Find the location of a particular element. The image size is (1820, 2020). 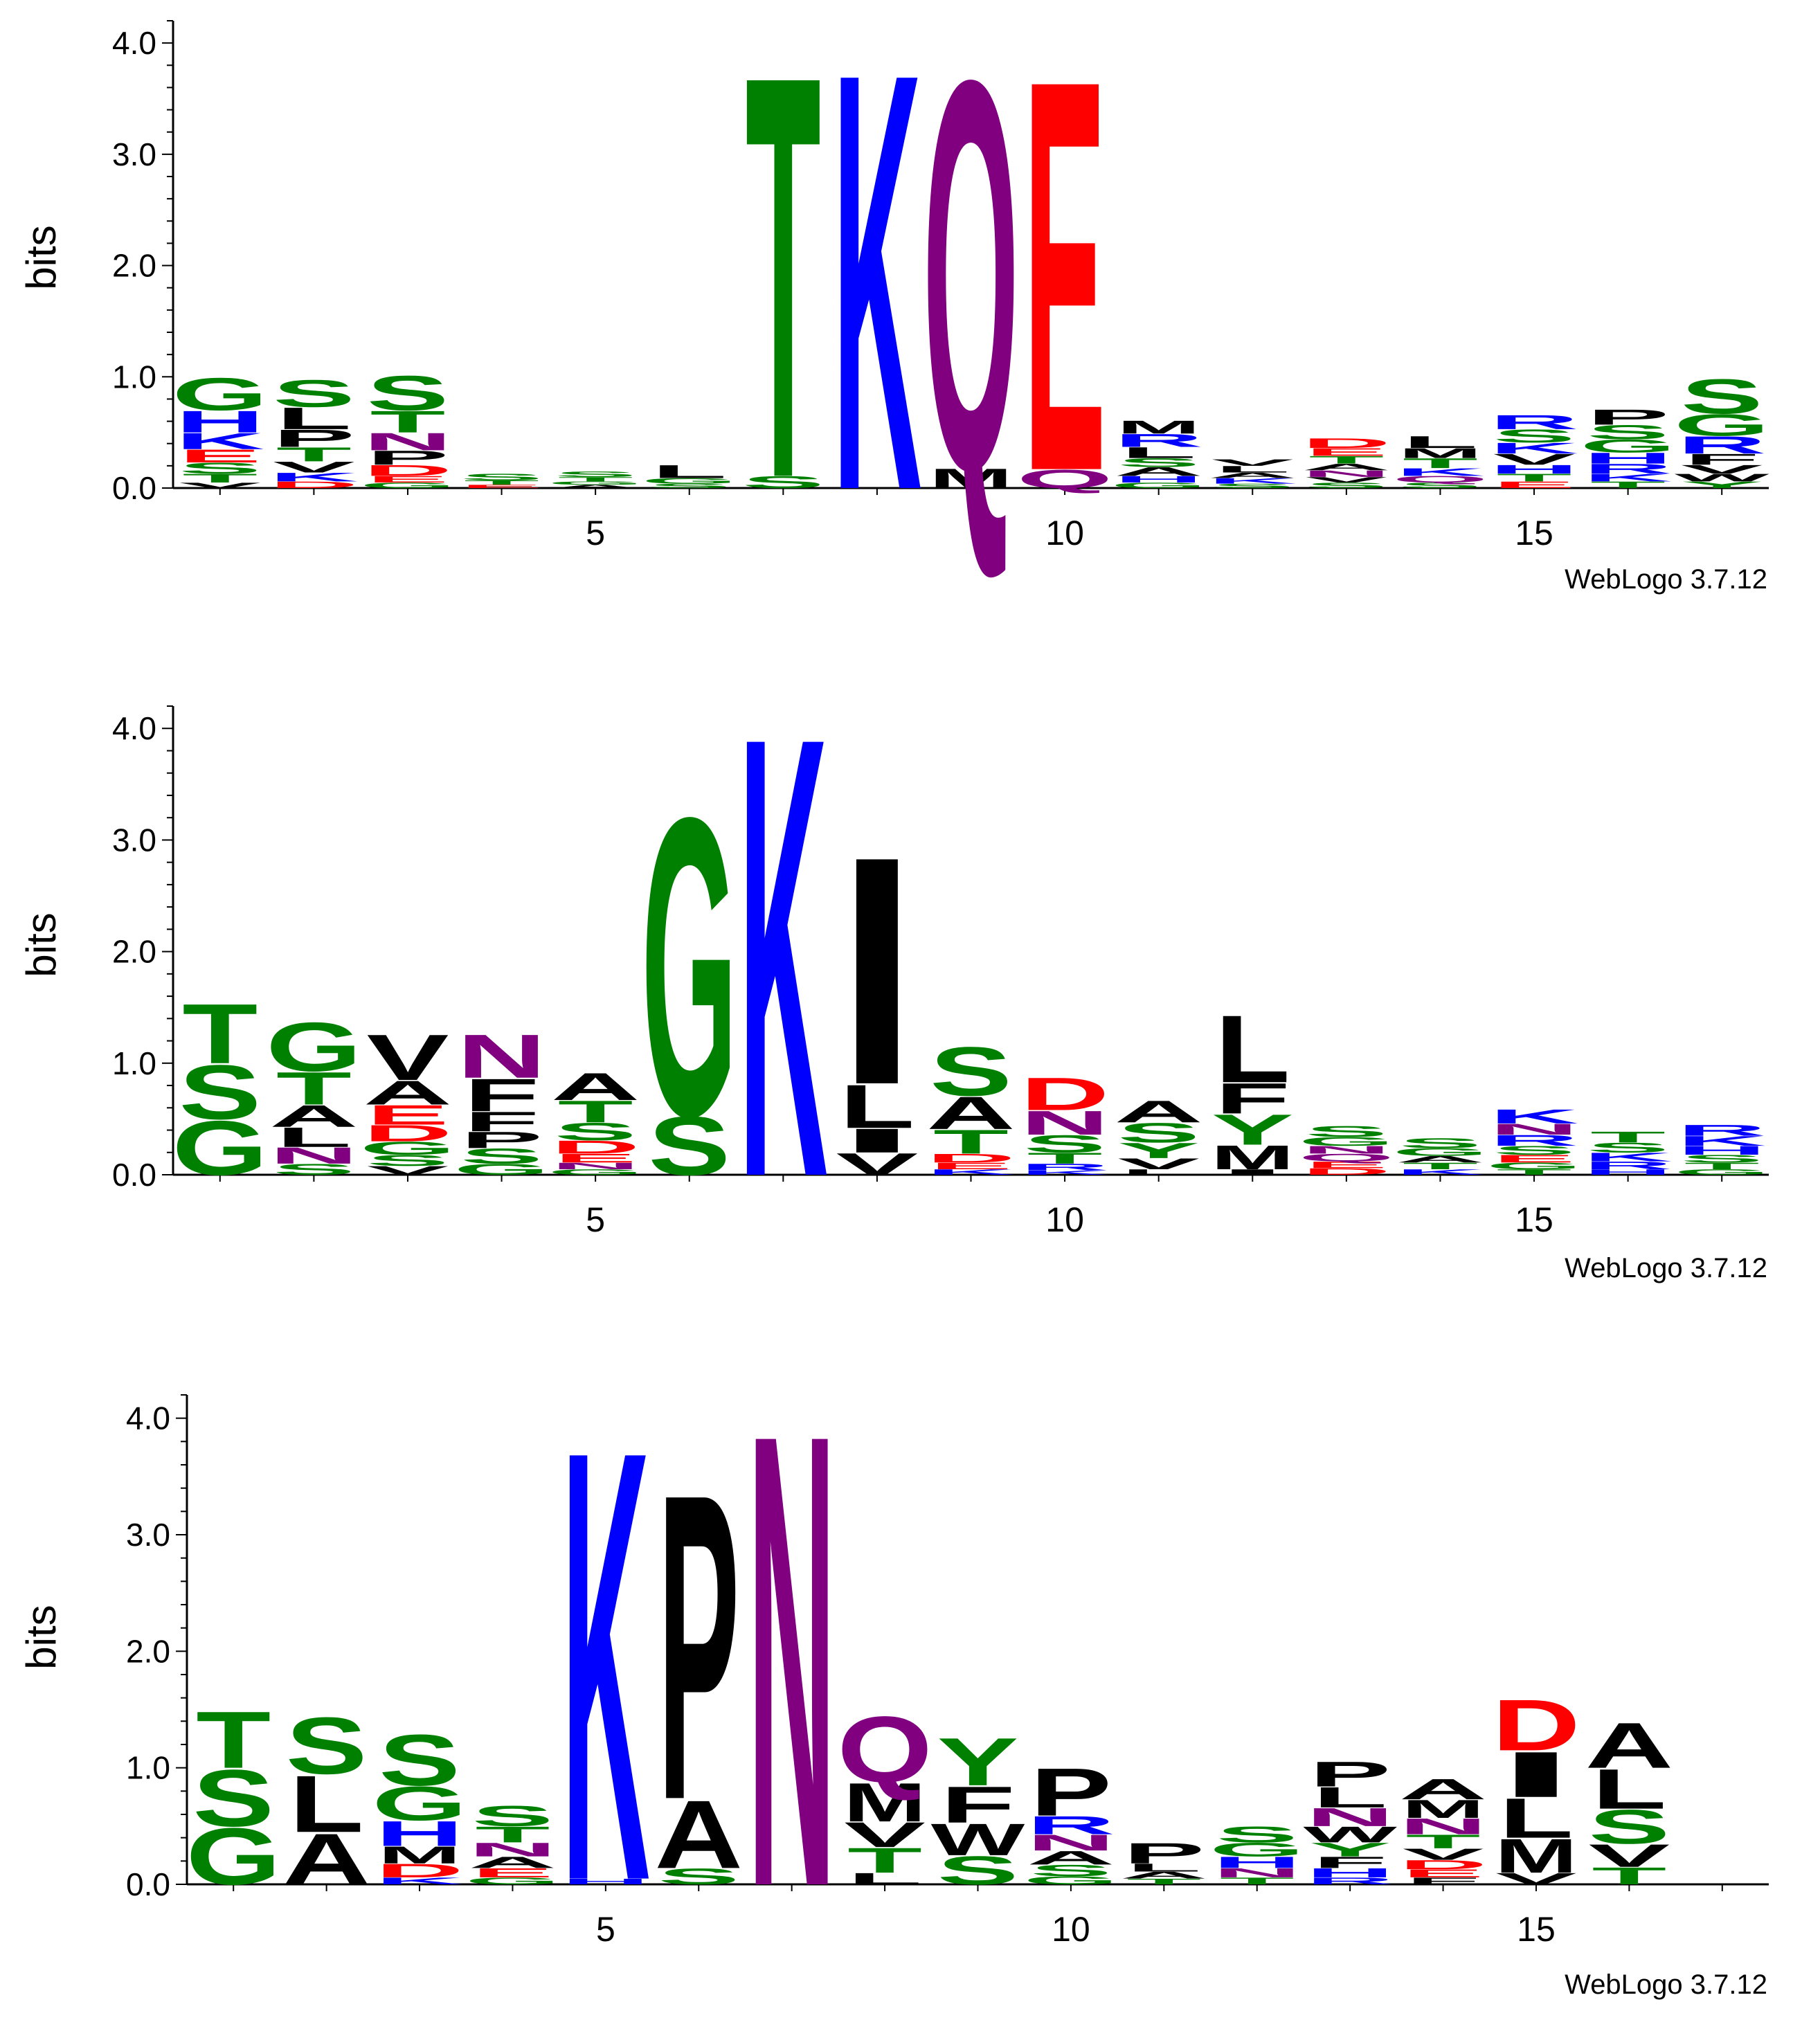

panel-1-ylabel: bits is located at coordinates (41, 257).